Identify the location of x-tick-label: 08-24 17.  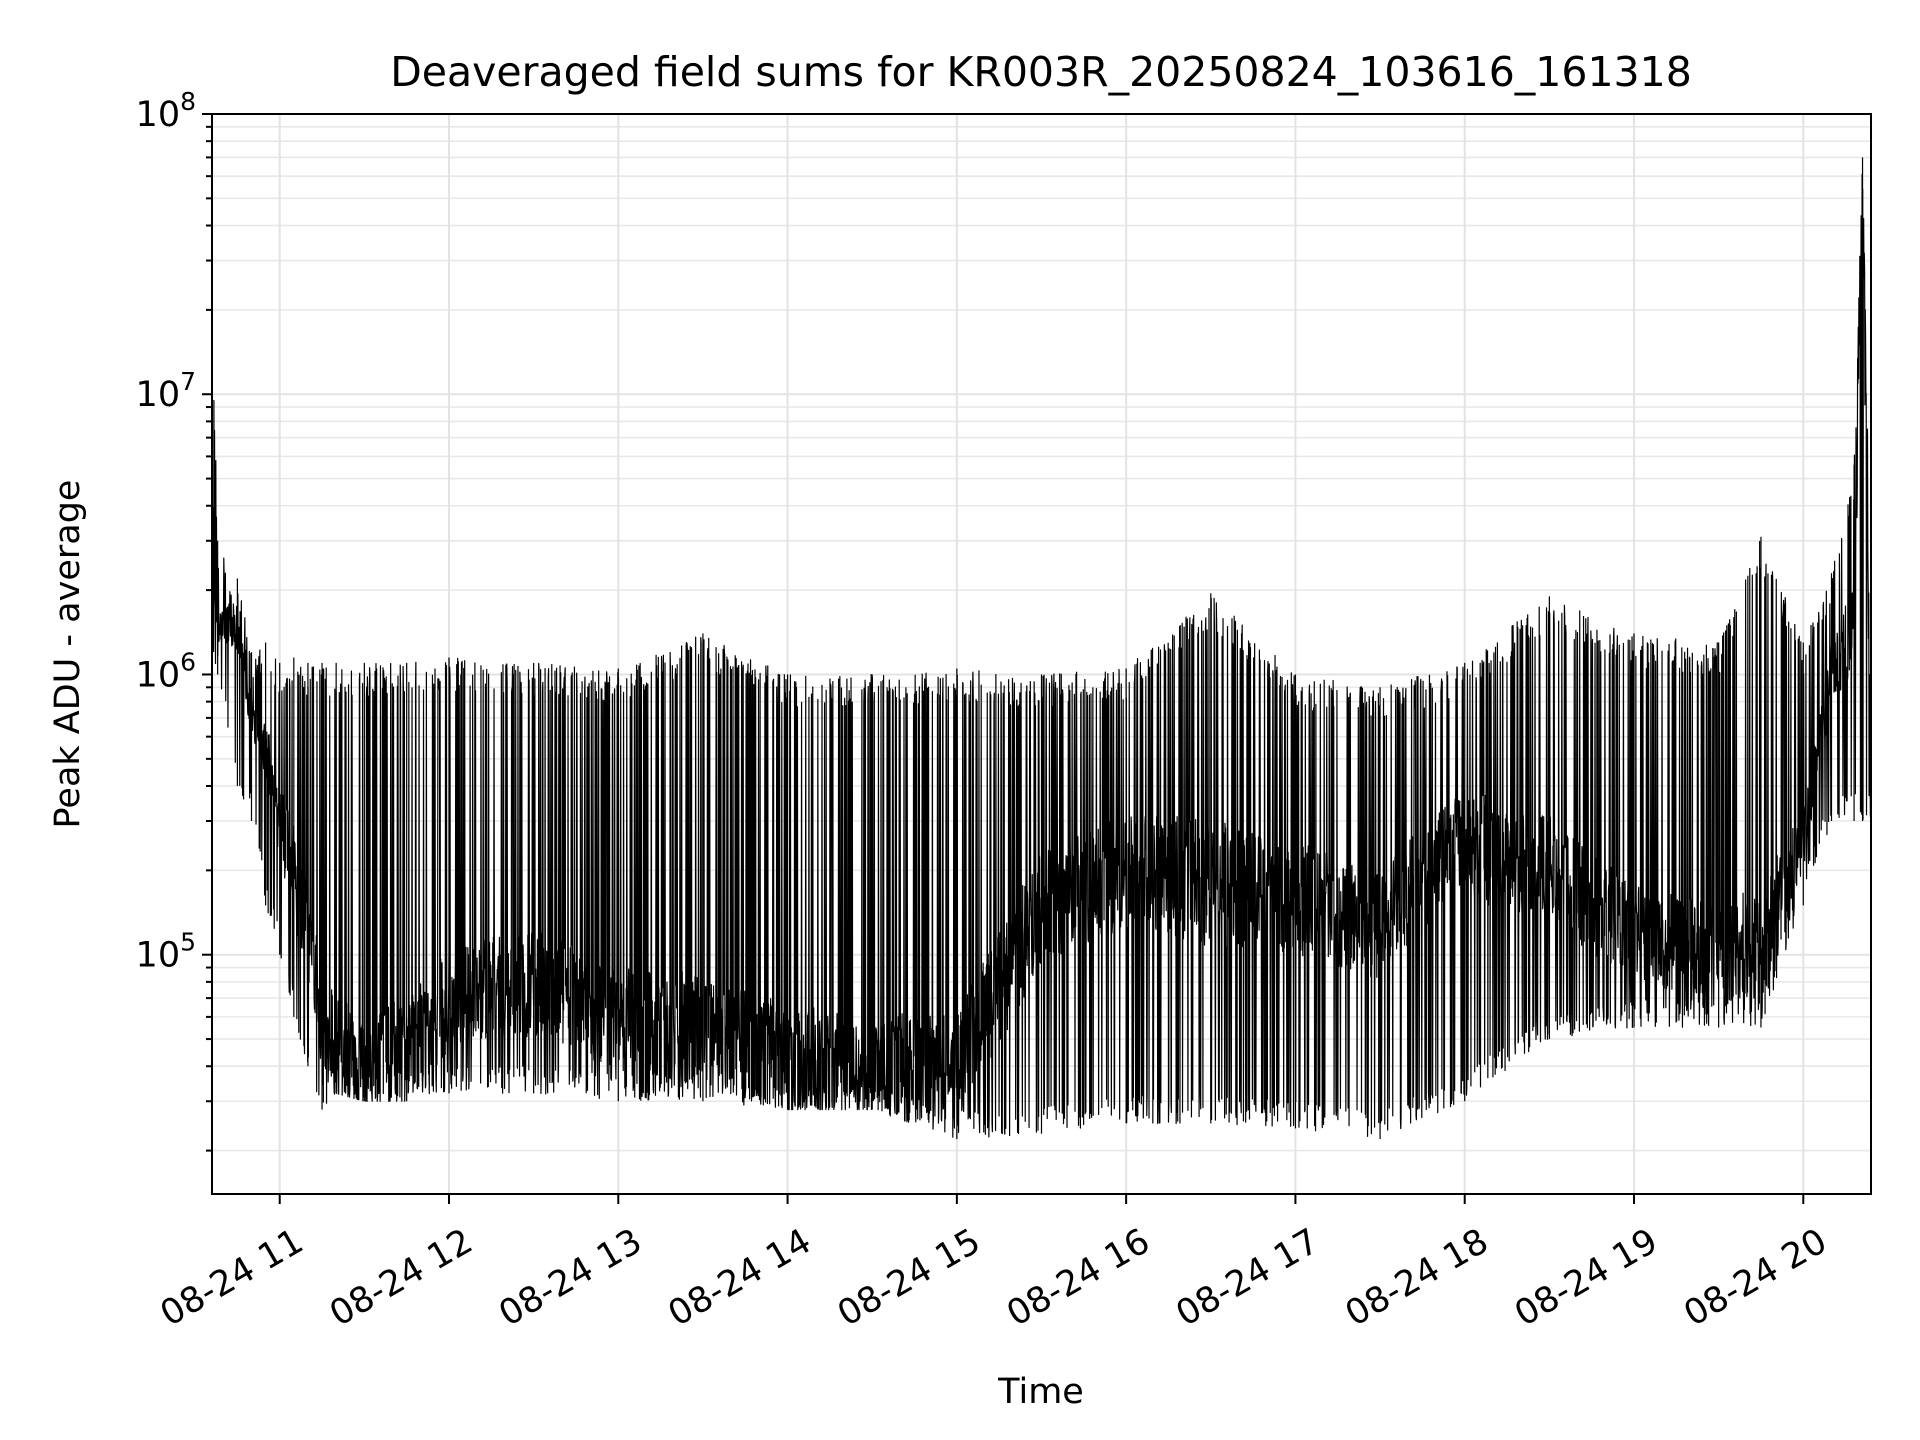
(1248, 1277).